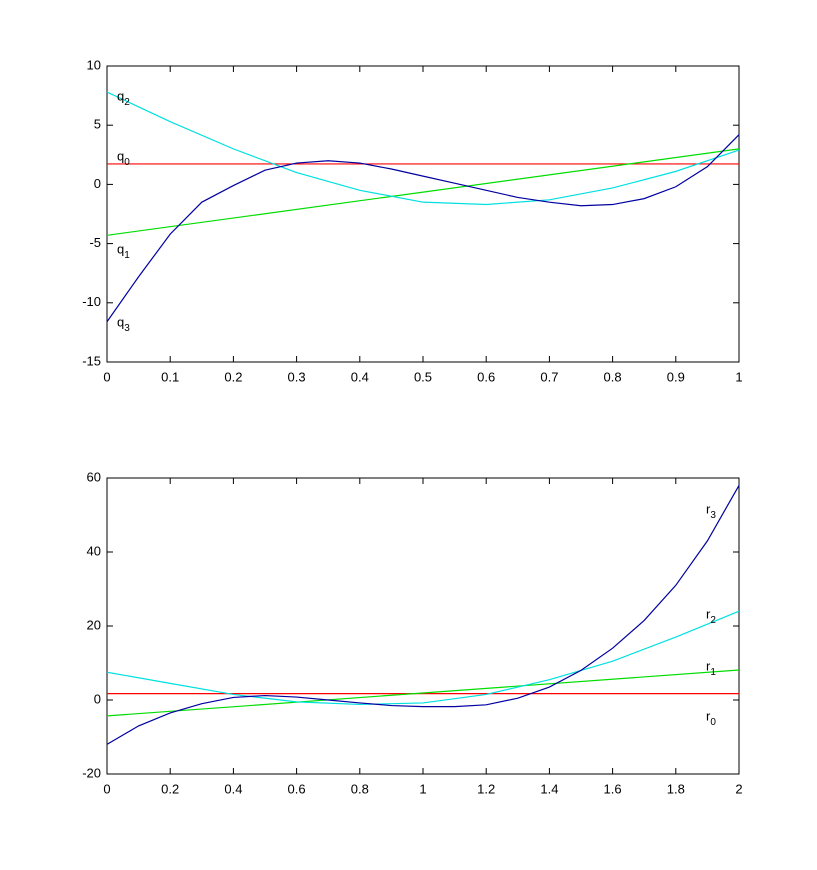  What do you see at coordinates (676, 376) in the screenshot?
I see `x-tick-label: 0.9` at bounding box center [676, 376].